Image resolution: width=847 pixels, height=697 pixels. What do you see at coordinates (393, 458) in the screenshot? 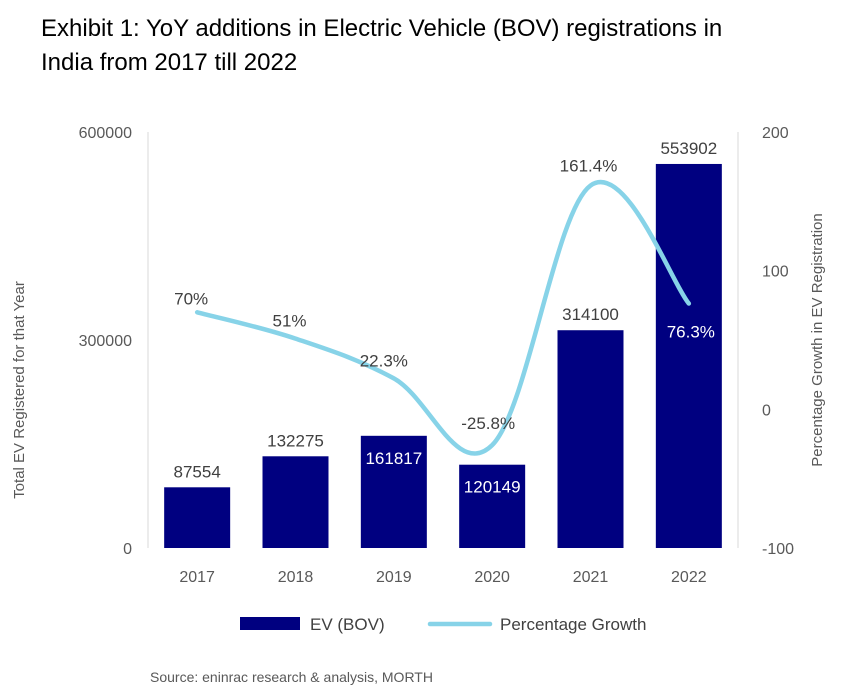
I see `bar-label-2019: 161817` at bounding box center [393, 458].